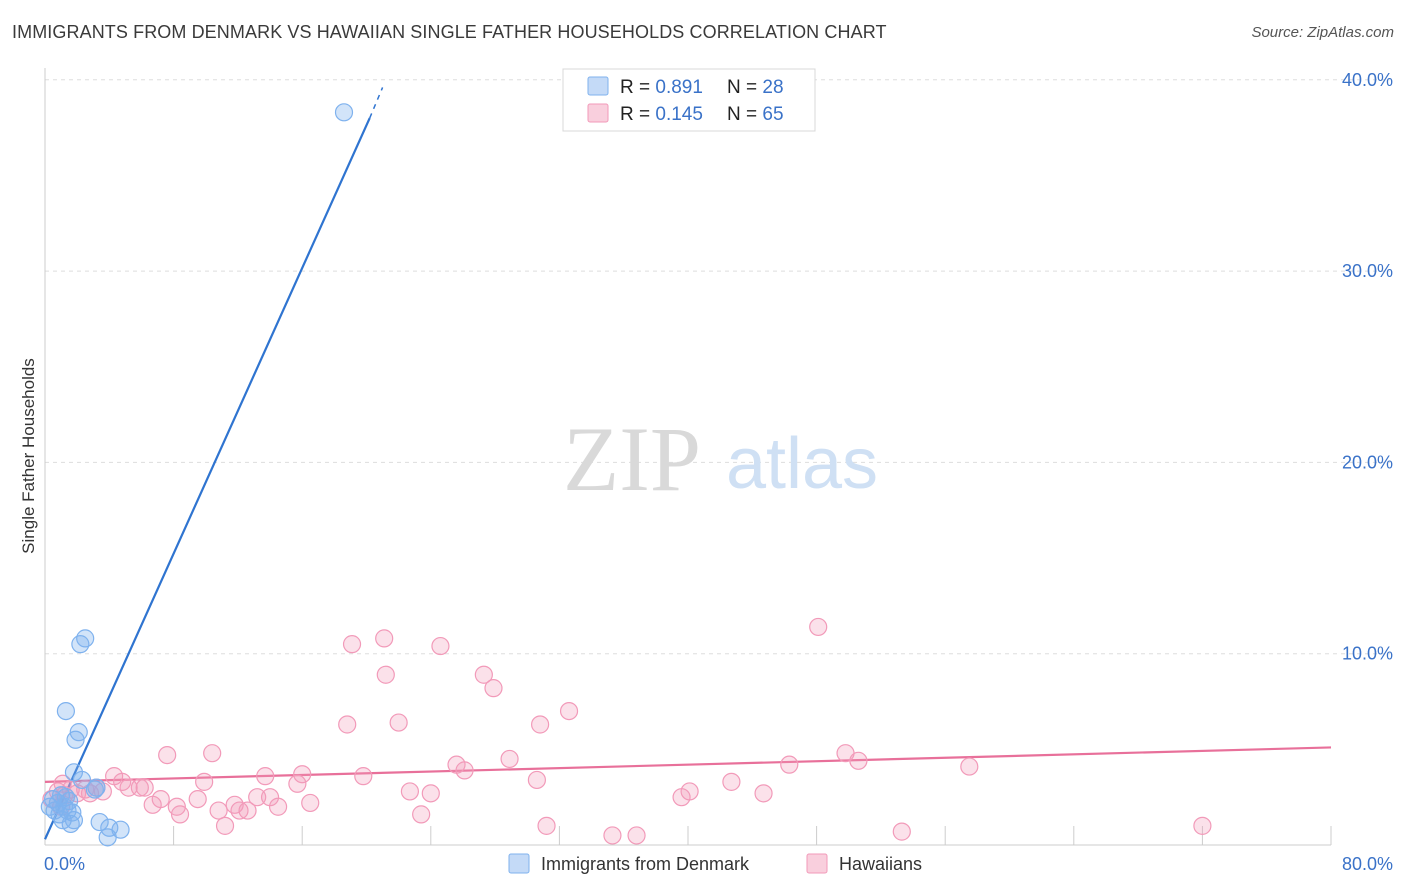  Describe the element at coordinates (1367, 80) in the screenshot. I see `y-tick-label-3: 40.0%` at that location.